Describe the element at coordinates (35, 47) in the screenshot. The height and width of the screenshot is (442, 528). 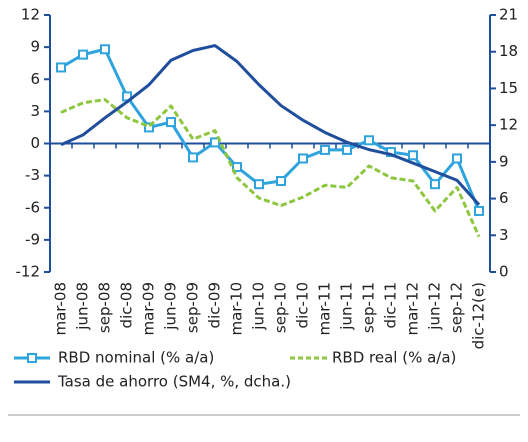
I see `y-tick-label: 9` at that location.